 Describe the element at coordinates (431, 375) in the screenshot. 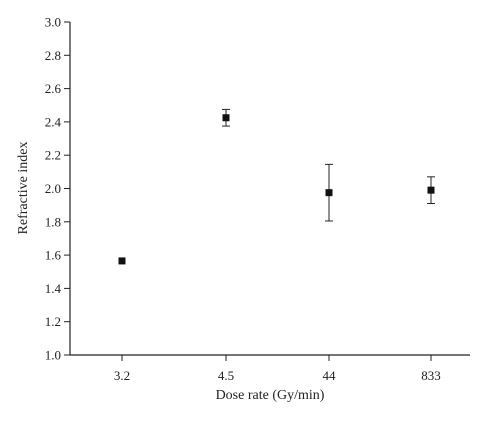

I see `x-tick-label: 833` at that location.